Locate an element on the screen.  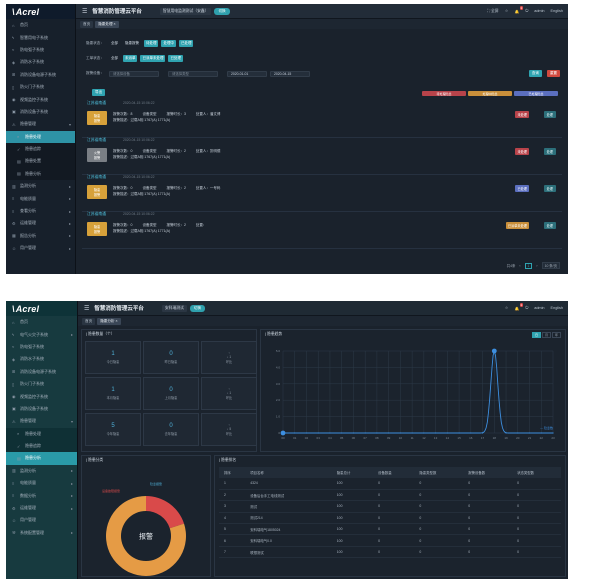
table-row: 1 4324 100 0 0 0 0 is located at coordinates (390, 484).